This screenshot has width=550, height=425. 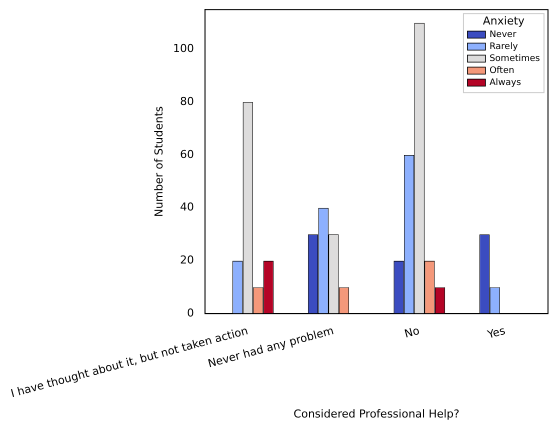 I want to click on y-tick-label: 20, so click(x=187, y=260).